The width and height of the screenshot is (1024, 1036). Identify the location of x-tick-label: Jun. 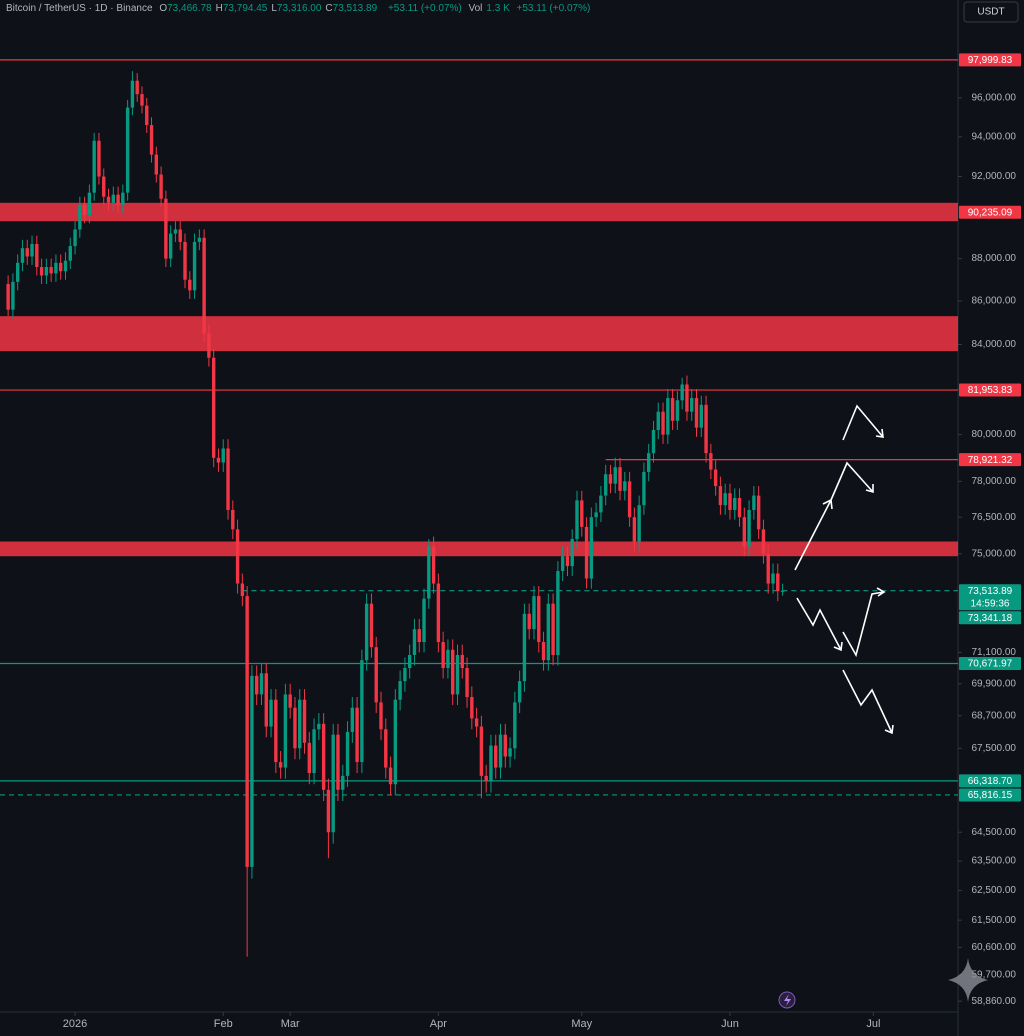
(730, 1024).